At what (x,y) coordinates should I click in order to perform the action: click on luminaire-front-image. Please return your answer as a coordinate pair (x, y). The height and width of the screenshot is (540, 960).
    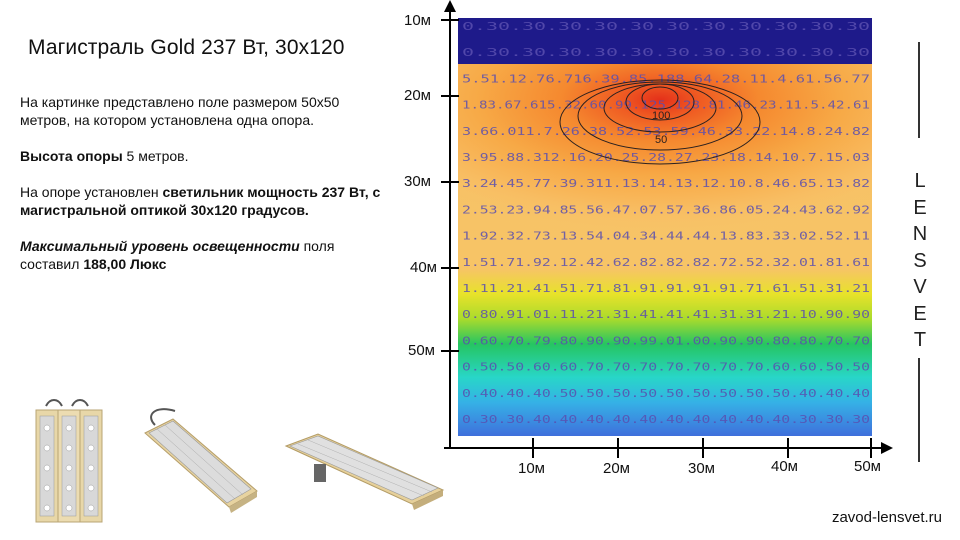
    Looking at the image, I should click on (69, 461).